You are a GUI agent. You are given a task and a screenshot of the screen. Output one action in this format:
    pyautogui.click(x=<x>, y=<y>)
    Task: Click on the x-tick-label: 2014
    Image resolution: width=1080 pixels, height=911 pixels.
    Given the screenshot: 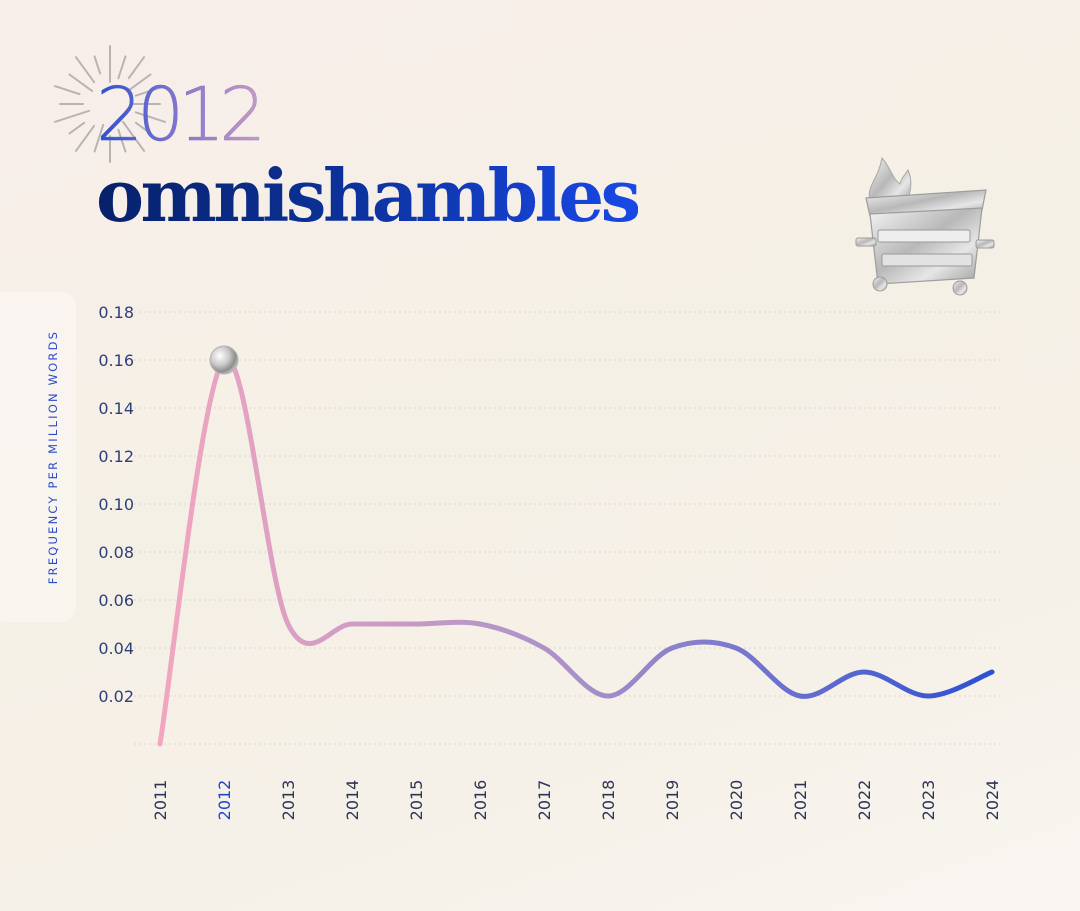 What is the action you would take?
    pyautogui.click(x=352, y=800)
    